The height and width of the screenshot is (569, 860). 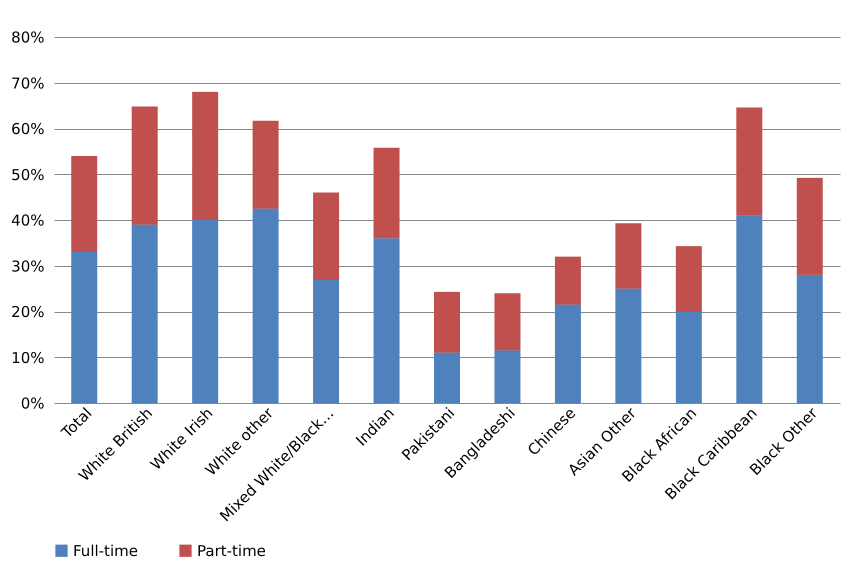 What do you see at coordinates (27, 175) in the screenshot?
I see `y-tick-label: 50%` at bounding box center [27, 175].